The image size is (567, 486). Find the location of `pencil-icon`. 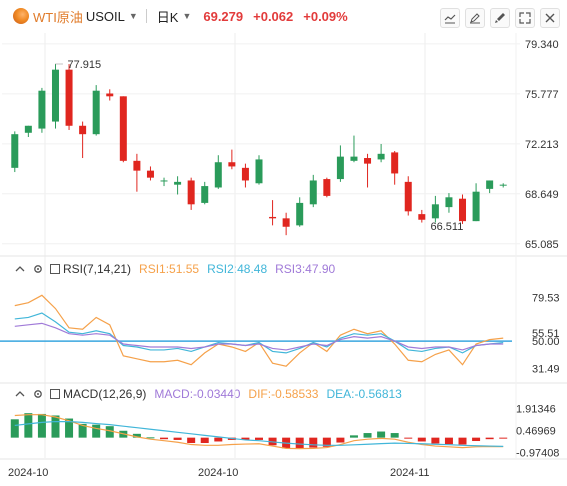

pencil-icon is located at coordinates (475, 18).